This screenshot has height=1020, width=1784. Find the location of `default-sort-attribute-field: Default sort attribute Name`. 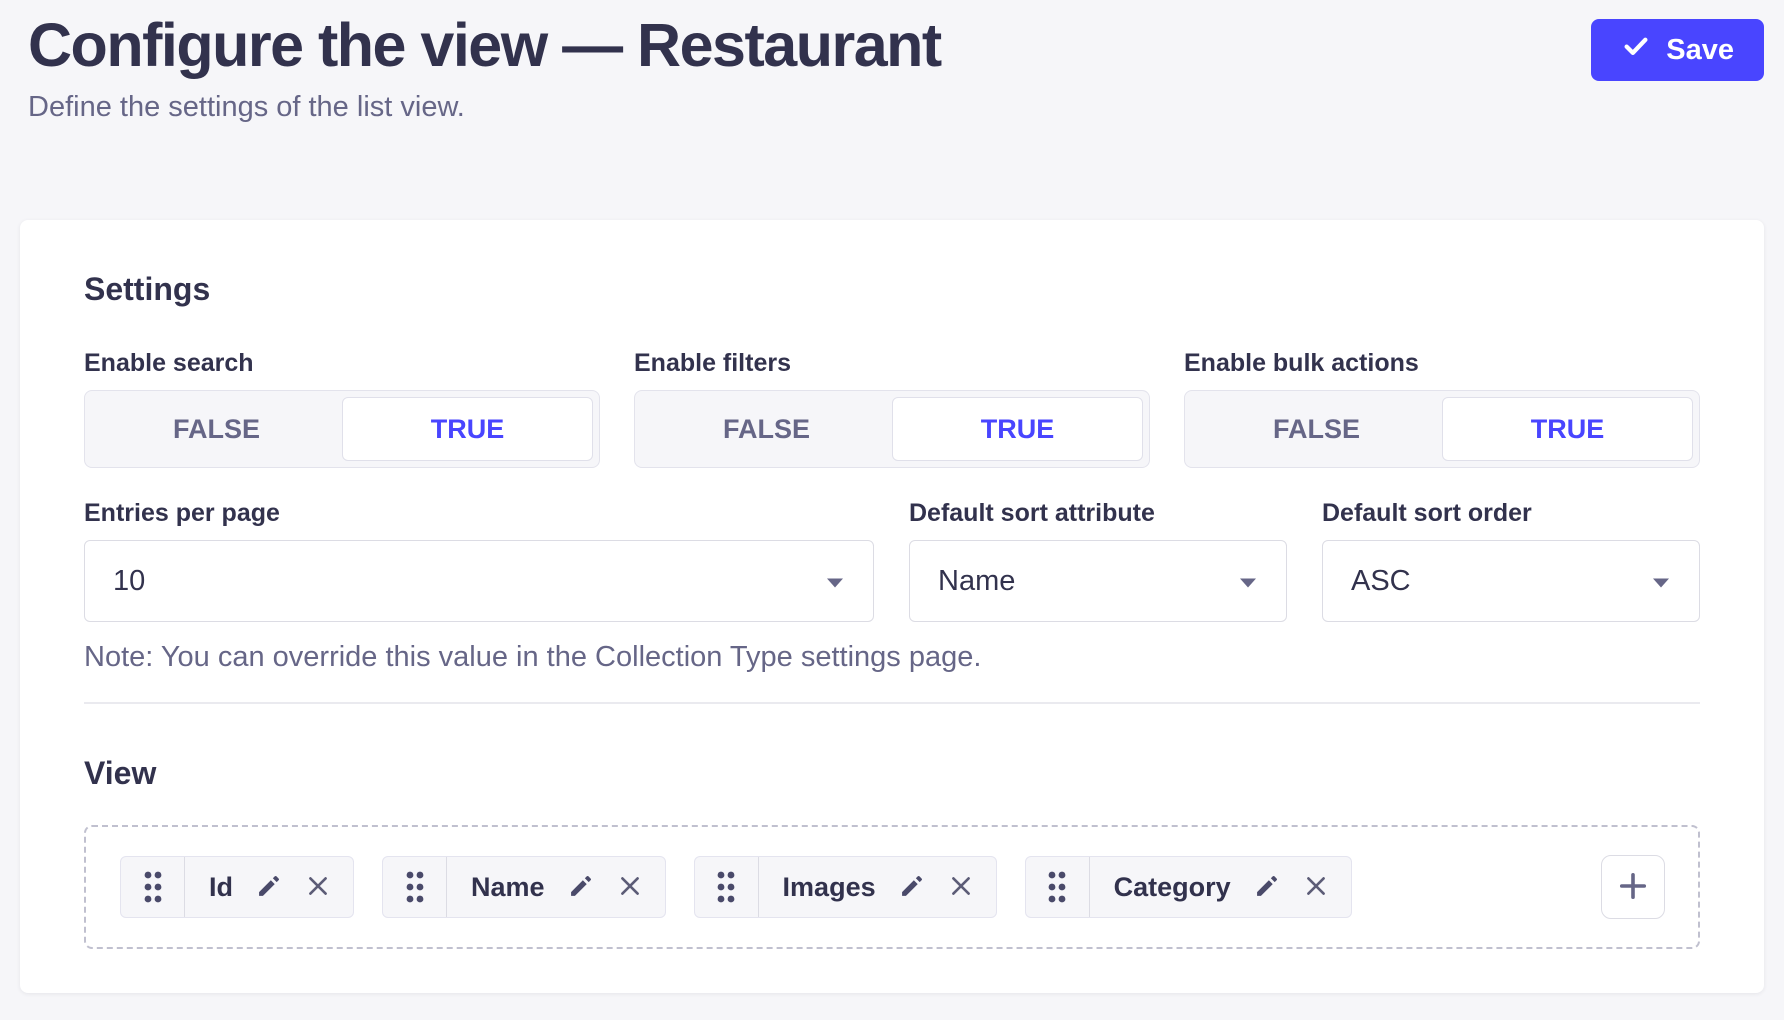

default-sort-attribute-field: Default sort attribute Name is located at coordinates (1098, 560).